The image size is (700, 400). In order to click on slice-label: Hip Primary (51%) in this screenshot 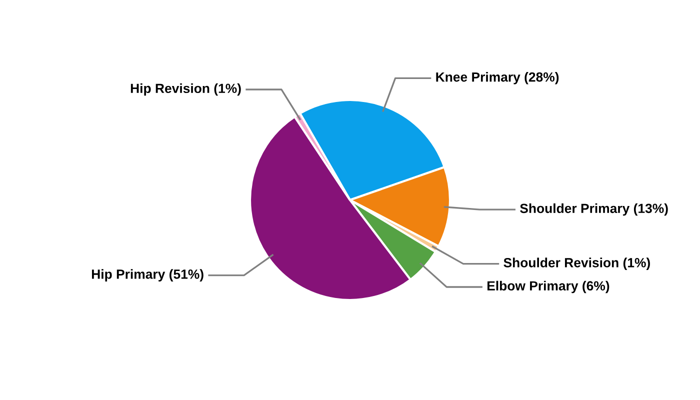, I will do `click(148, 275)`.